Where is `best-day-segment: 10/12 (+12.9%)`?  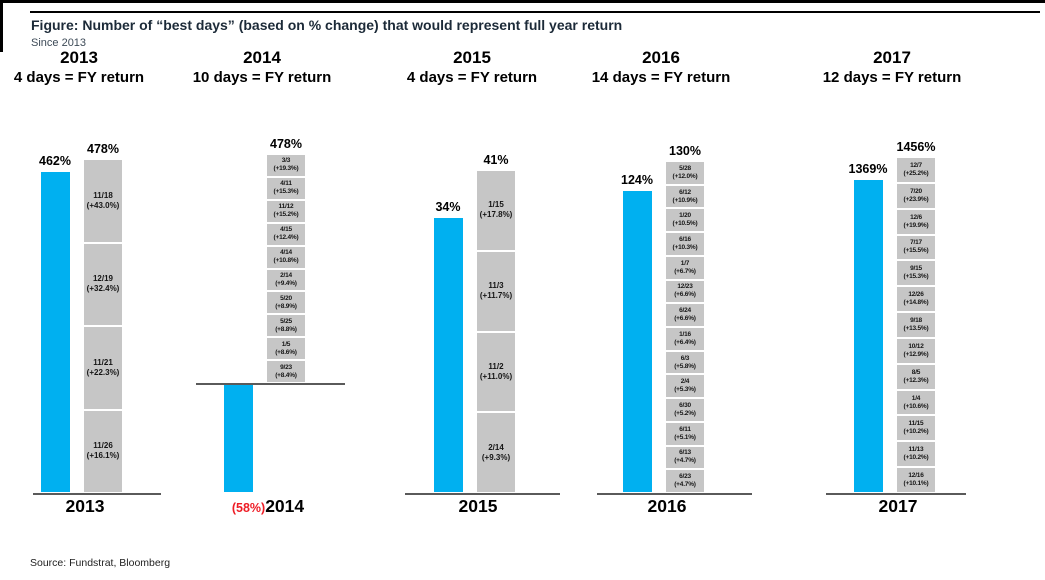 best-day-segment: 10/12 (+12.9%) is located at coordinates (916, 350).